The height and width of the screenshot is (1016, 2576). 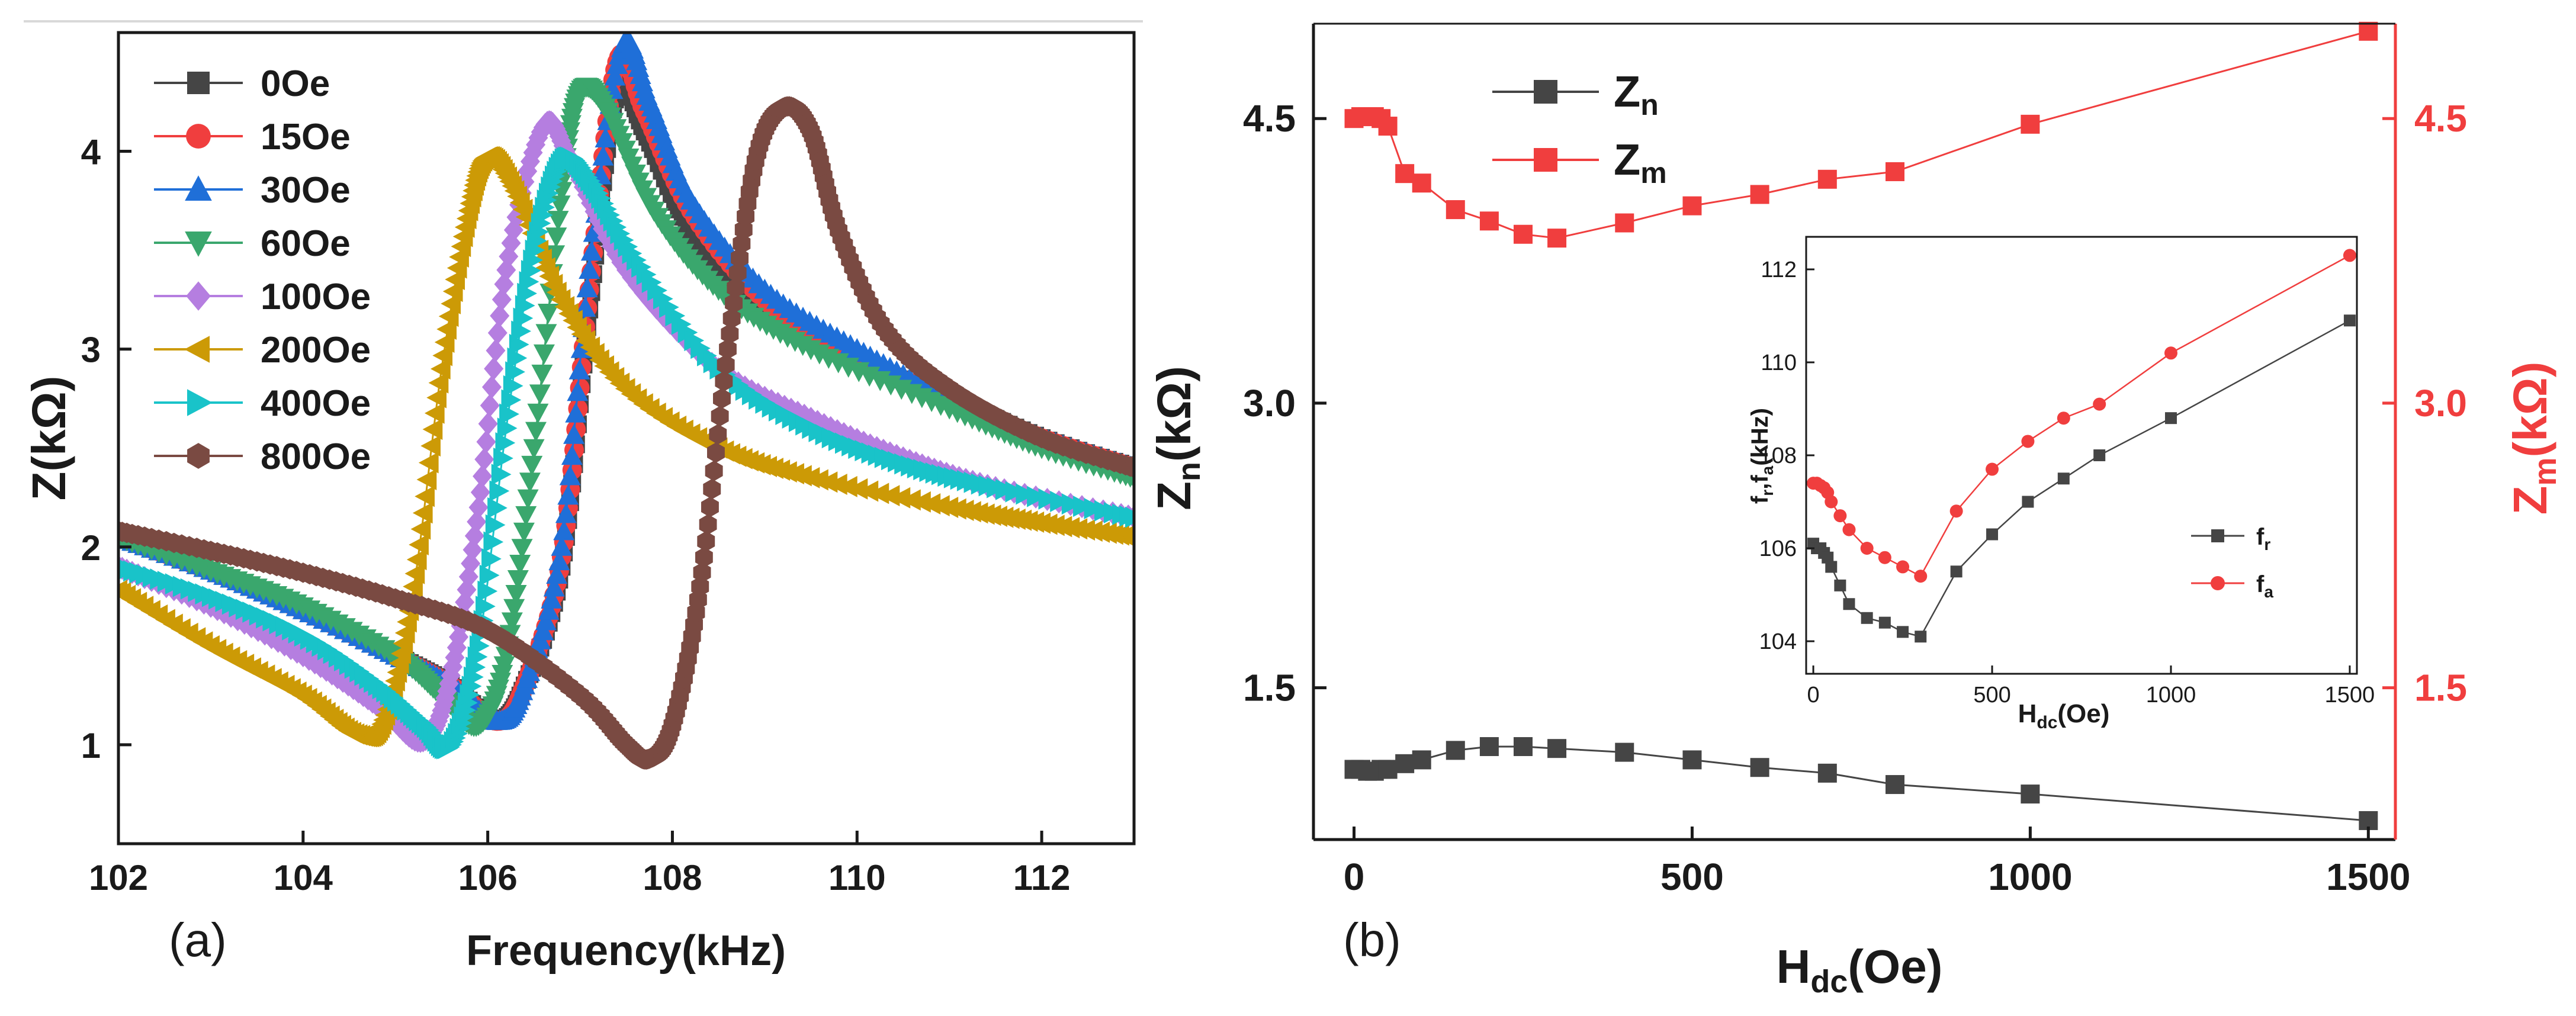 What do you see at coordinates (1269, 688) in the screenshot?
I see `y-tick-label-left: 1.5` at bounding box center [1269, 688].